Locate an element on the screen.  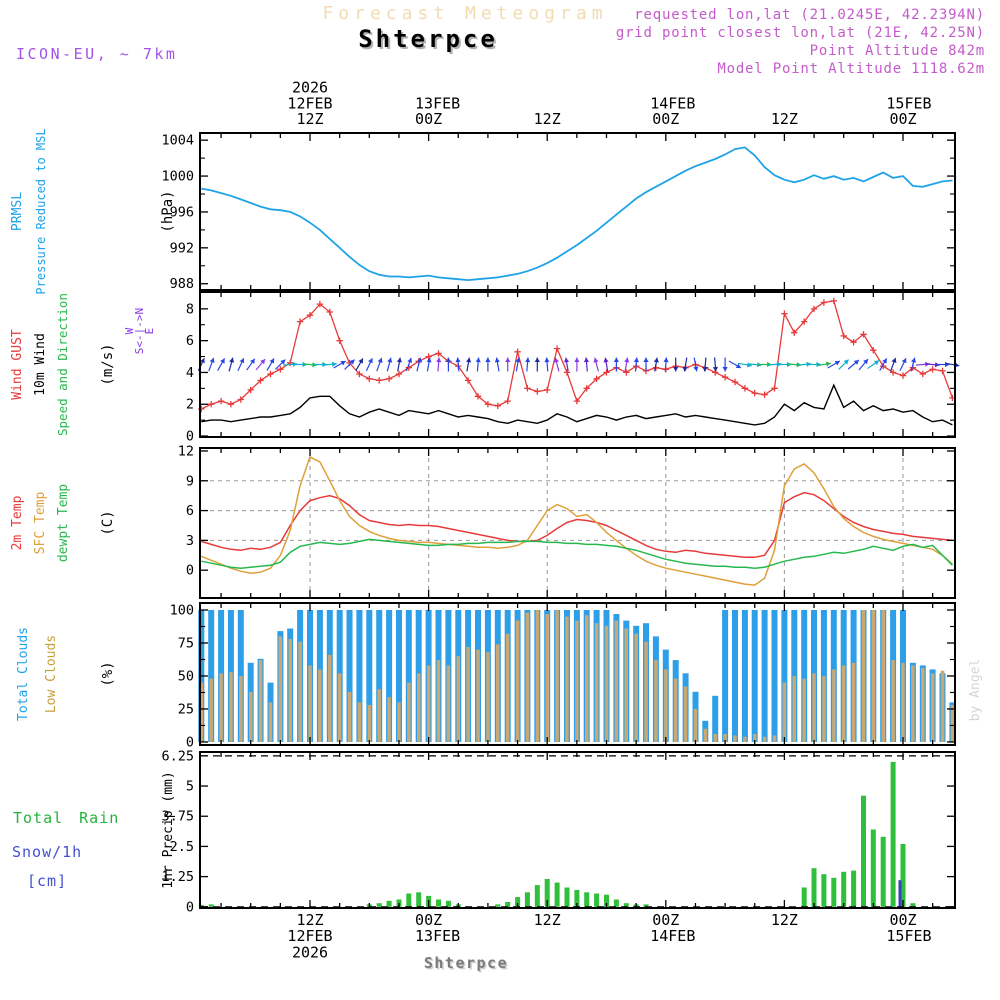
page-title: Forecast Meteogram is located at coordinates (465, 13).